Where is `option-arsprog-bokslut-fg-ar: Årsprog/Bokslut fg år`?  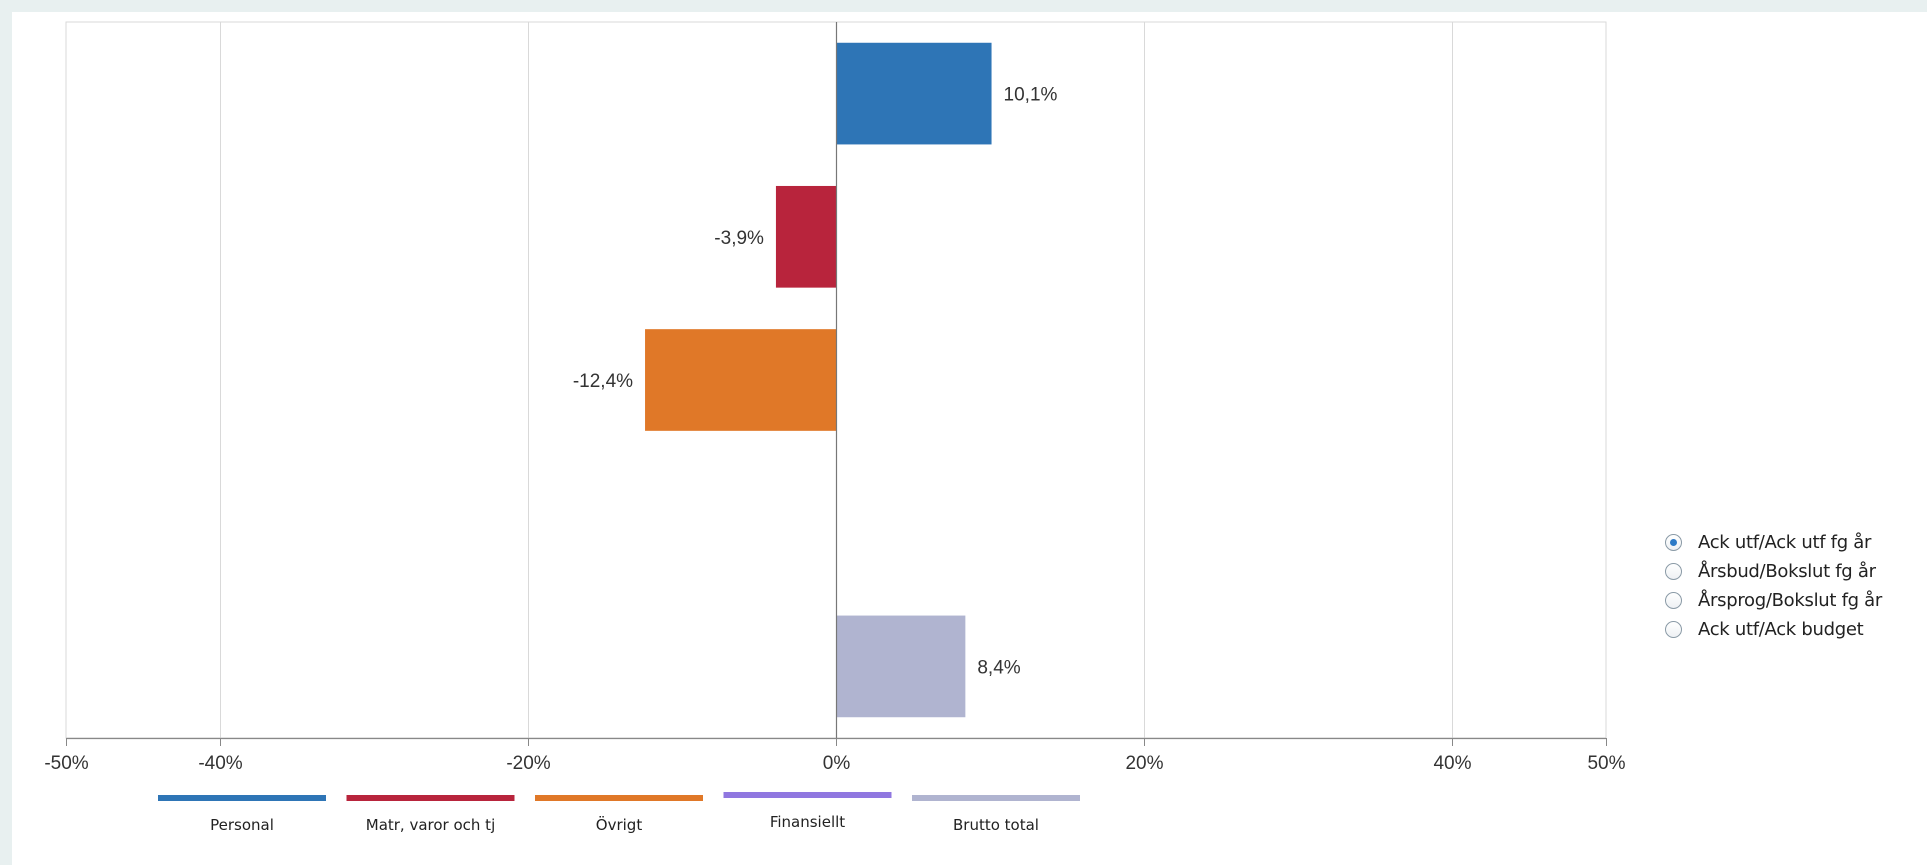 option-arsprog-bokslut-fg-ar: Årsprog/Bokslut fg år is located at coordinates (1796, 600).